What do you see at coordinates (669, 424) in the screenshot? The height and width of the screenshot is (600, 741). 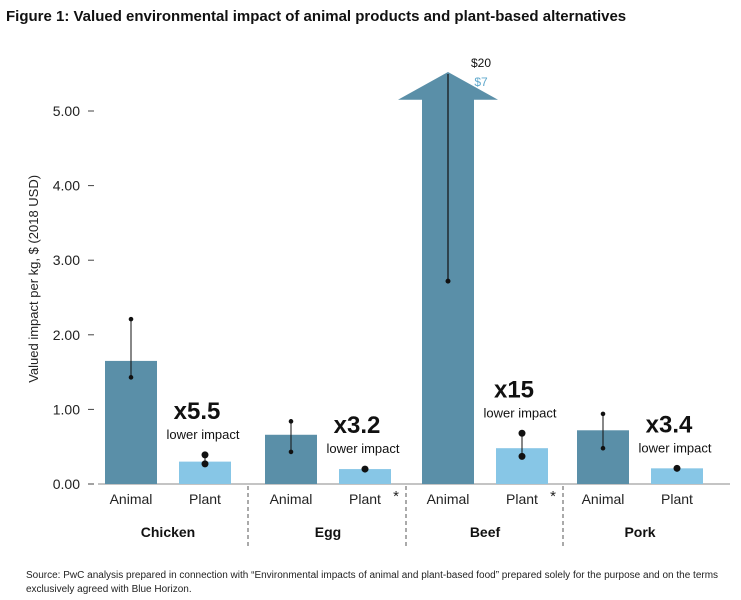 I see `multiplier-value: x3.4` at bounding box center [669, 424].